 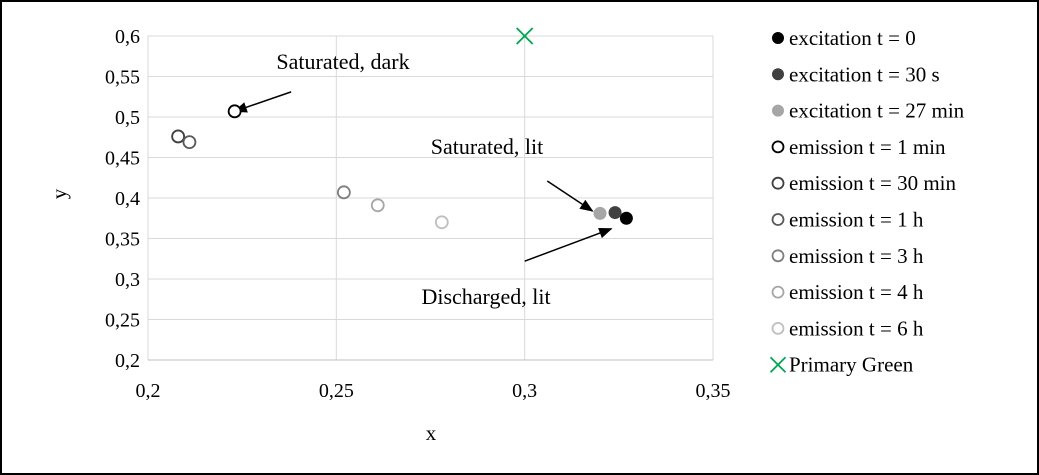 I want to click on y-tick-label: 0,45, so click(x=122, y=159).